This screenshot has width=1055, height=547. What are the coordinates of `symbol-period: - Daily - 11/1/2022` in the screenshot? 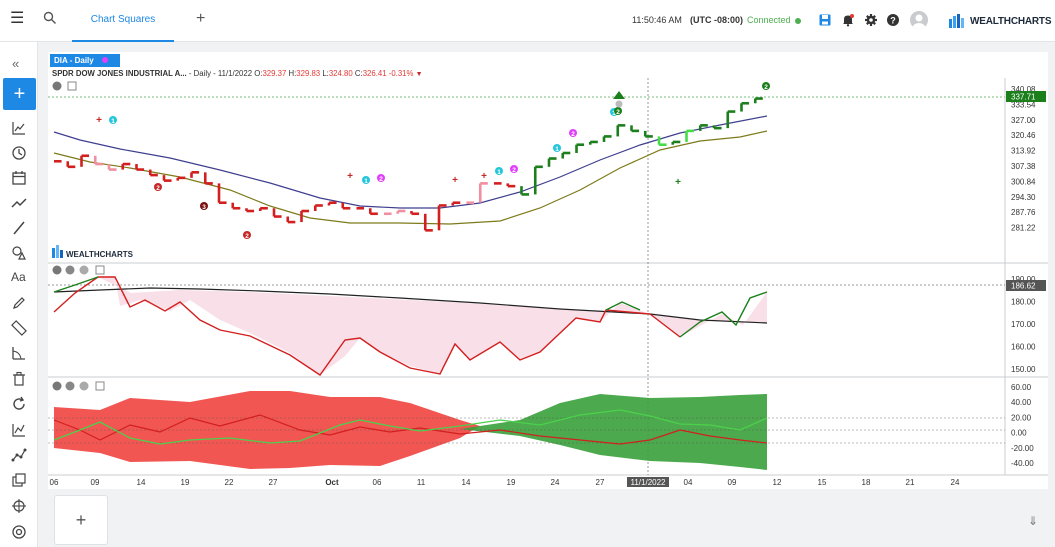 It's located at (220, 73).